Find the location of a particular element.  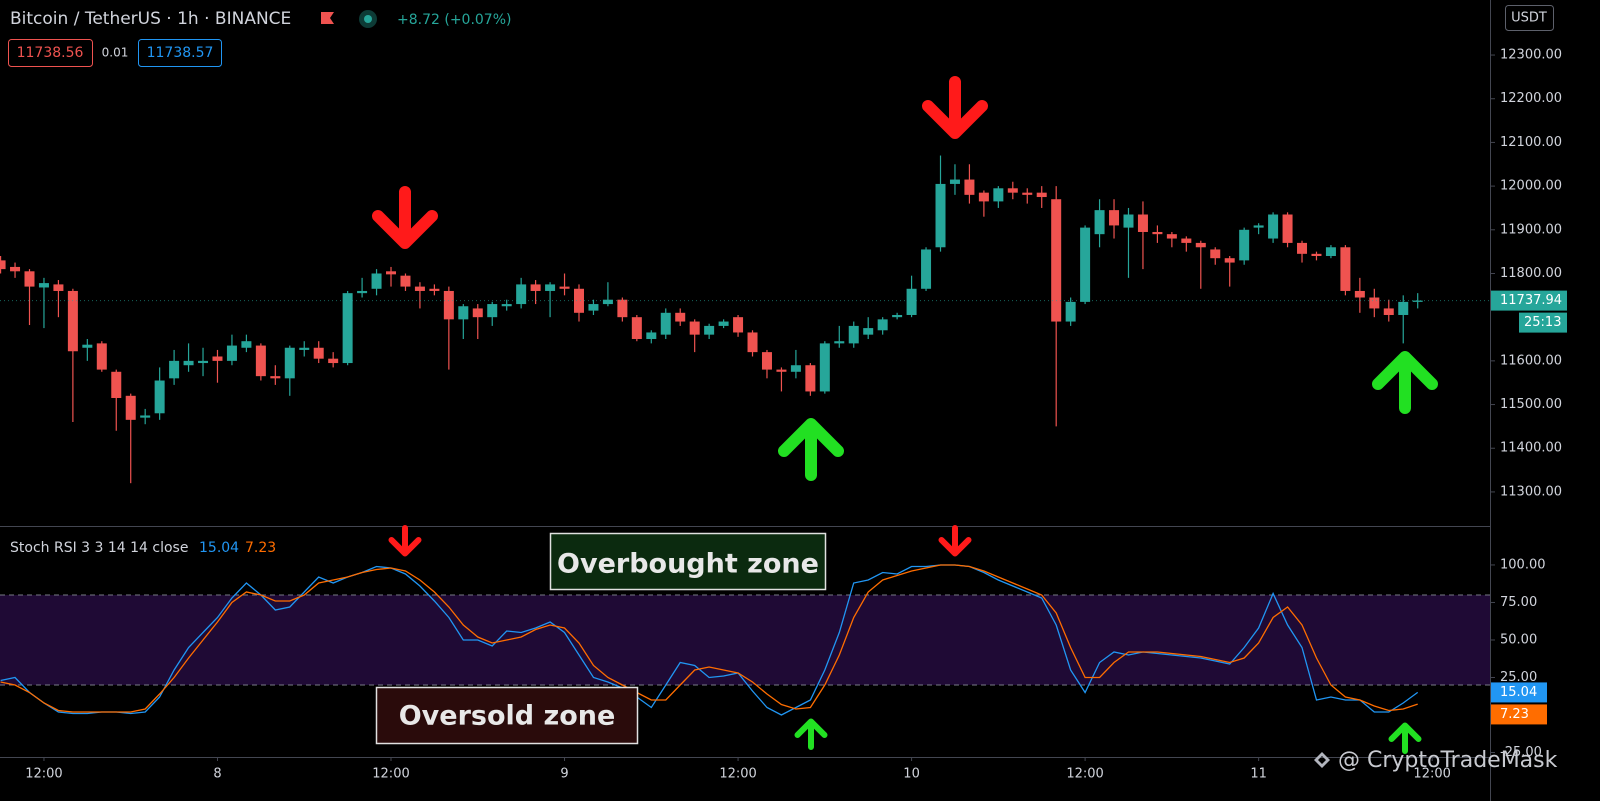

currency-box is located at coordinates (1529, 18).